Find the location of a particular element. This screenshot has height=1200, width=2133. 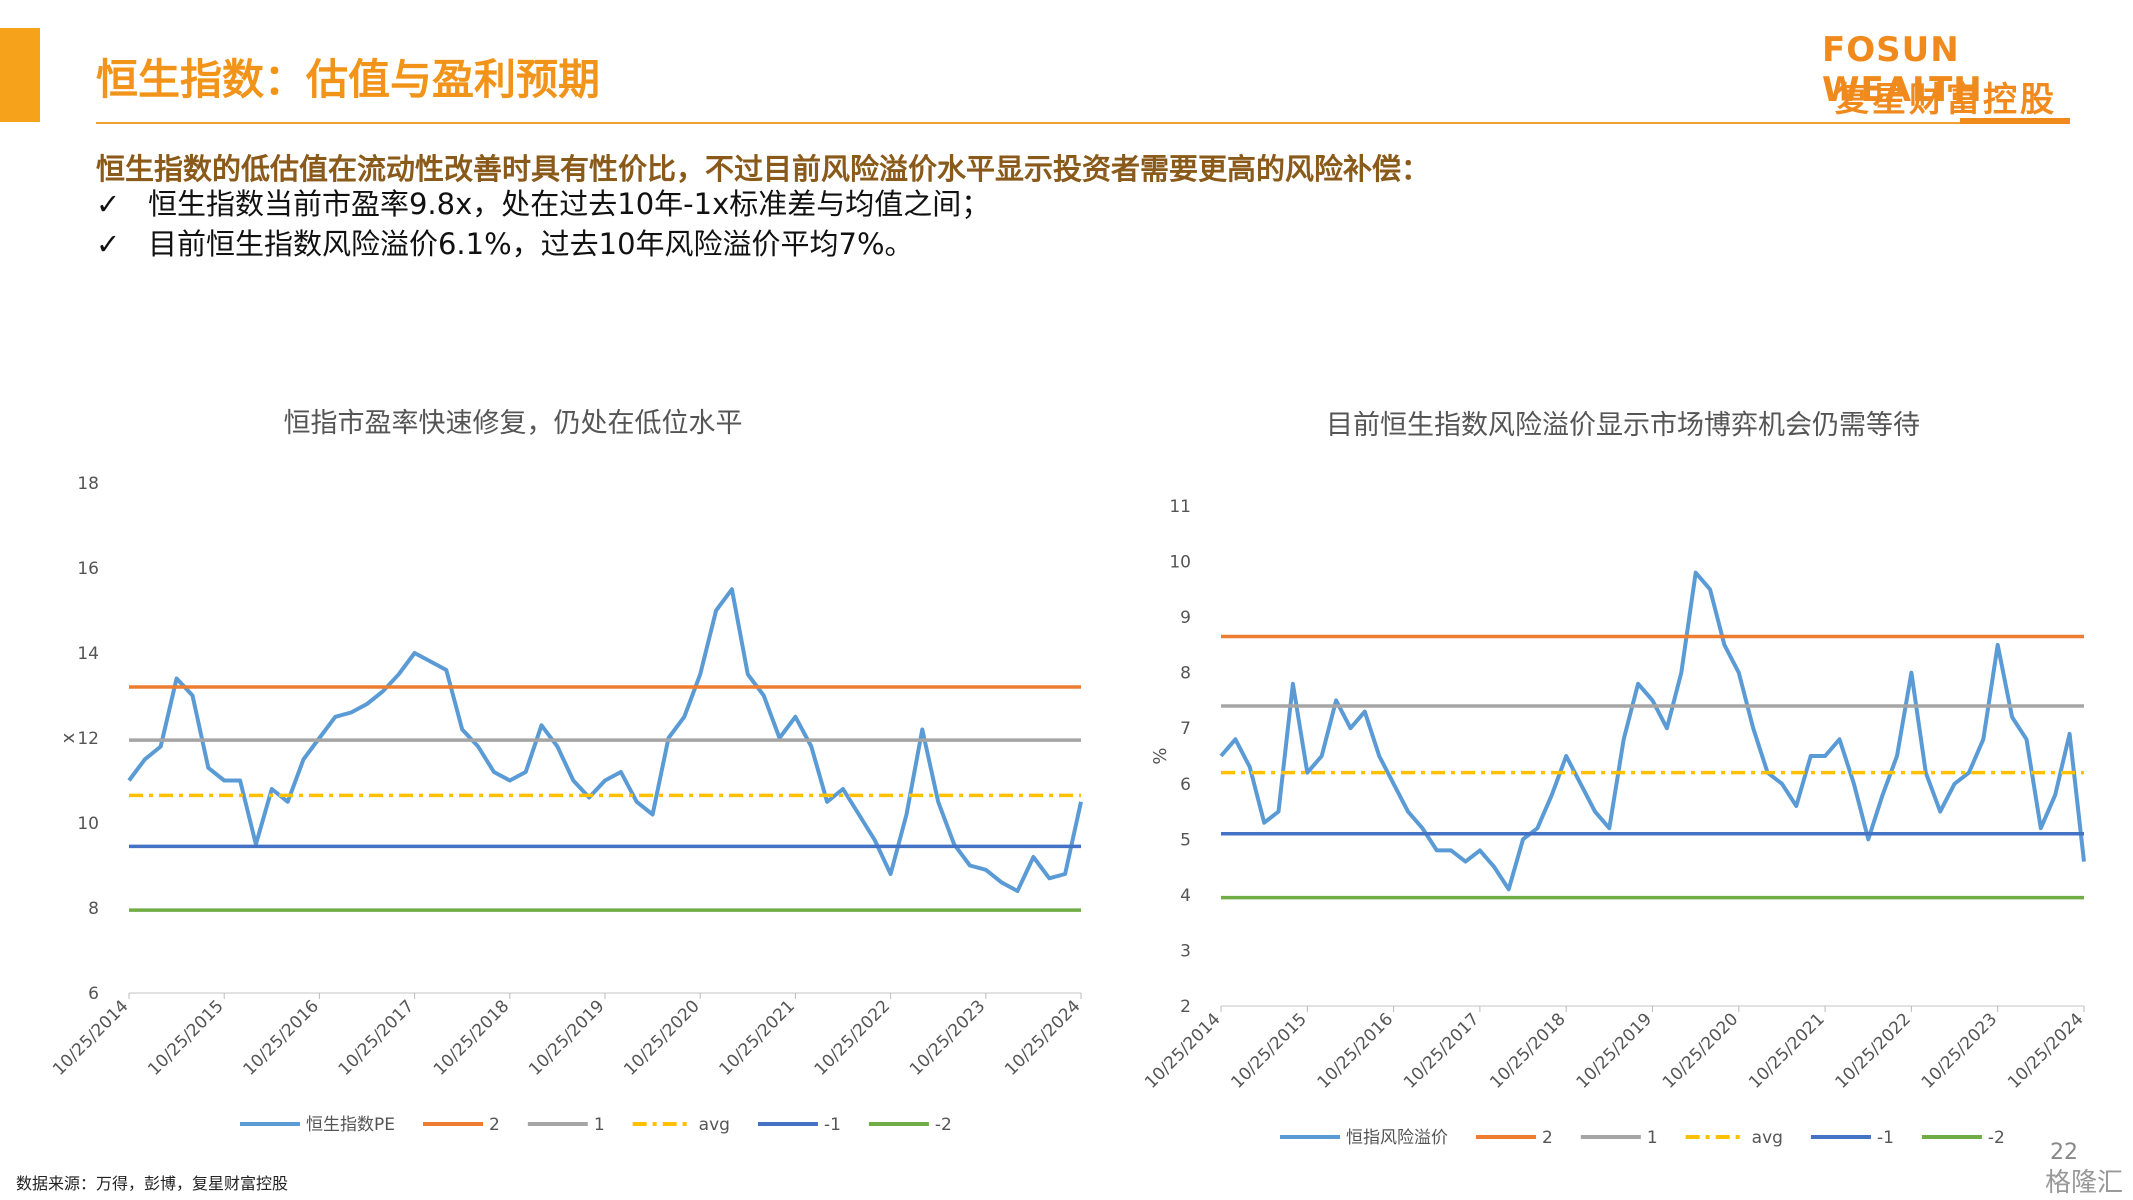

bullet: ✓ 目前恒生指数风险溢价6.1%，过去10年风险溢价平均7%。 is located at coordinates (505, 244).